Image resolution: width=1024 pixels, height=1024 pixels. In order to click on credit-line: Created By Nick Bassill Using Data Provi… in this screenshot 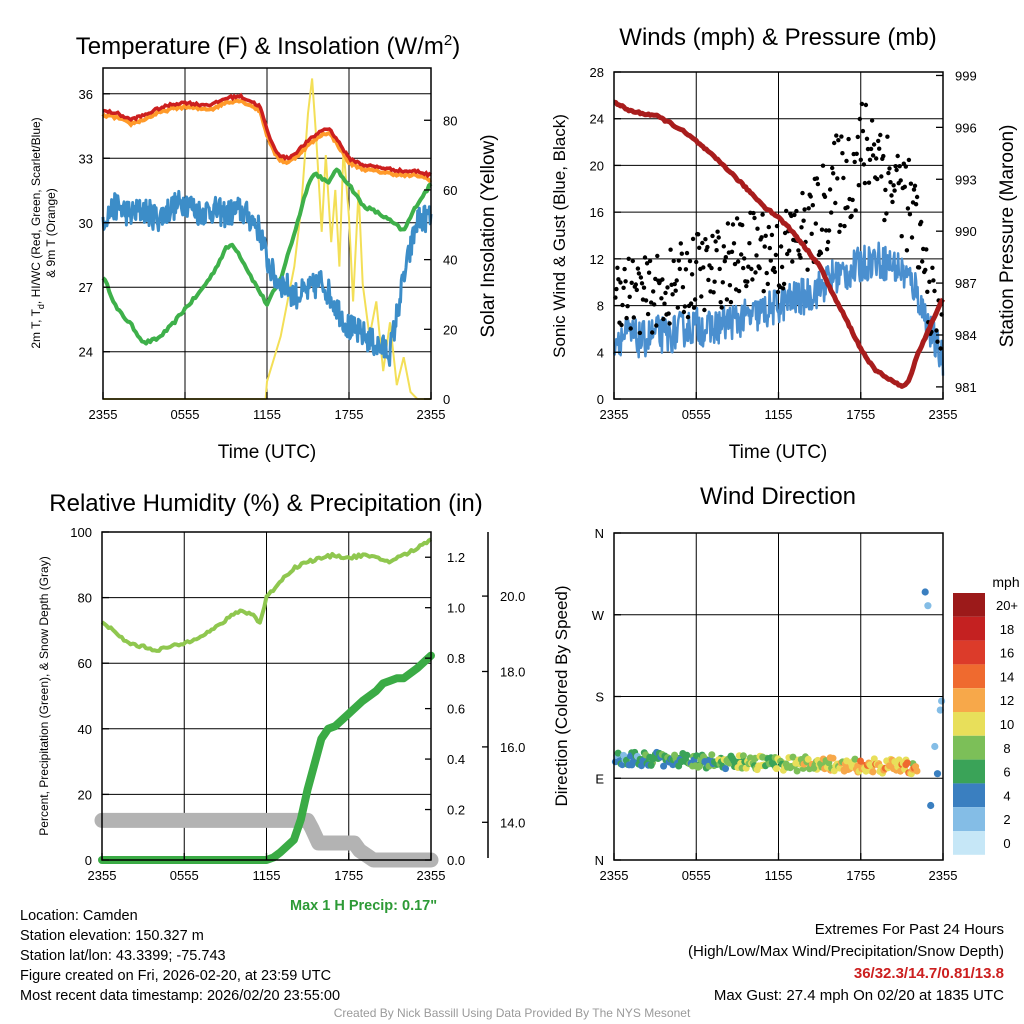, I will do `click(512, 1013)`.